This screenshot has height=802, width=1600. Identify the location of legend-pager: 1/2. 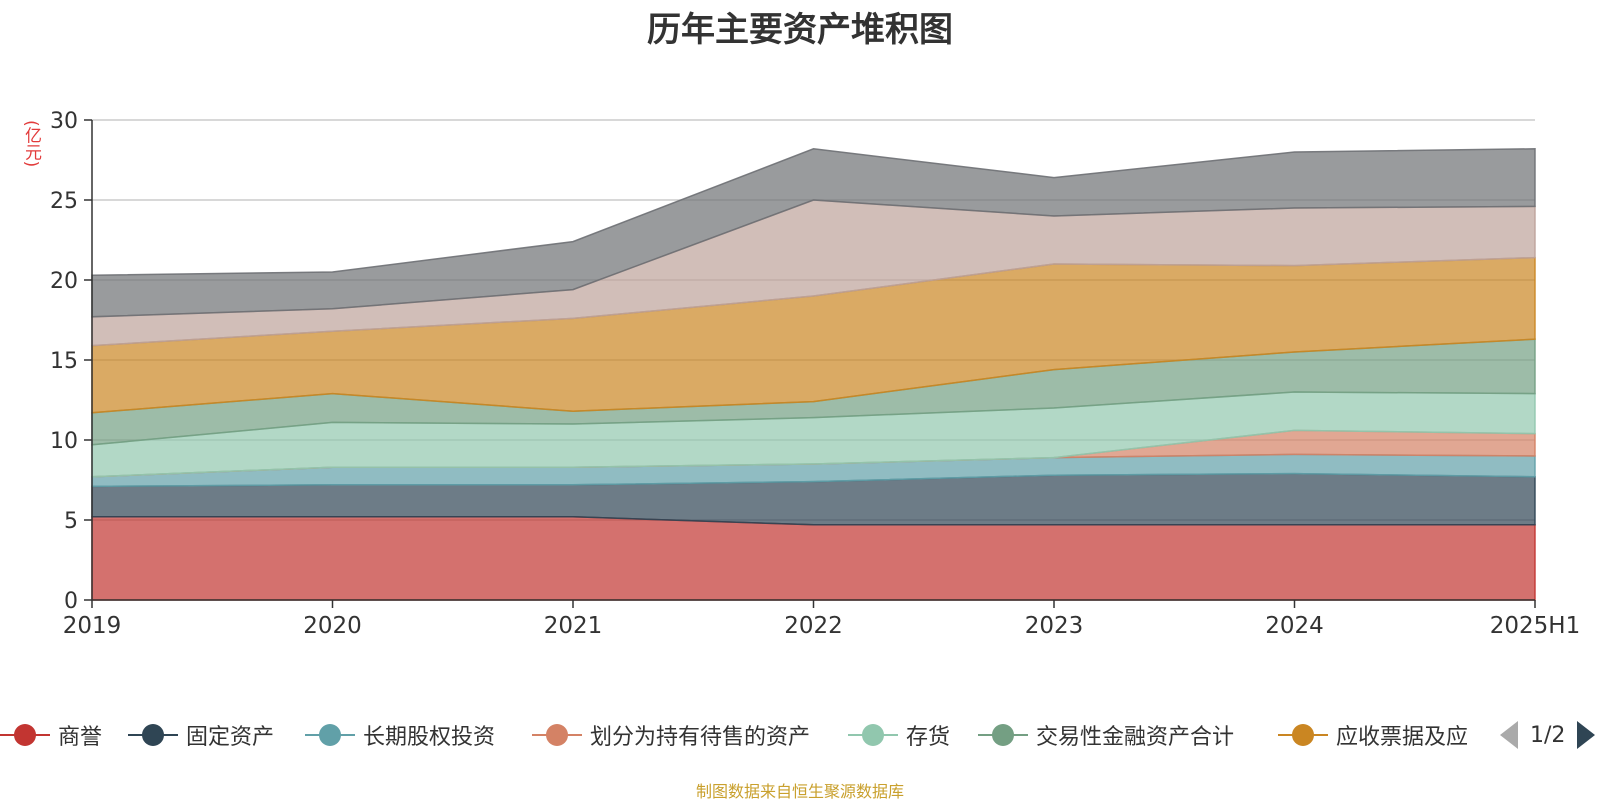
(1548, 735).